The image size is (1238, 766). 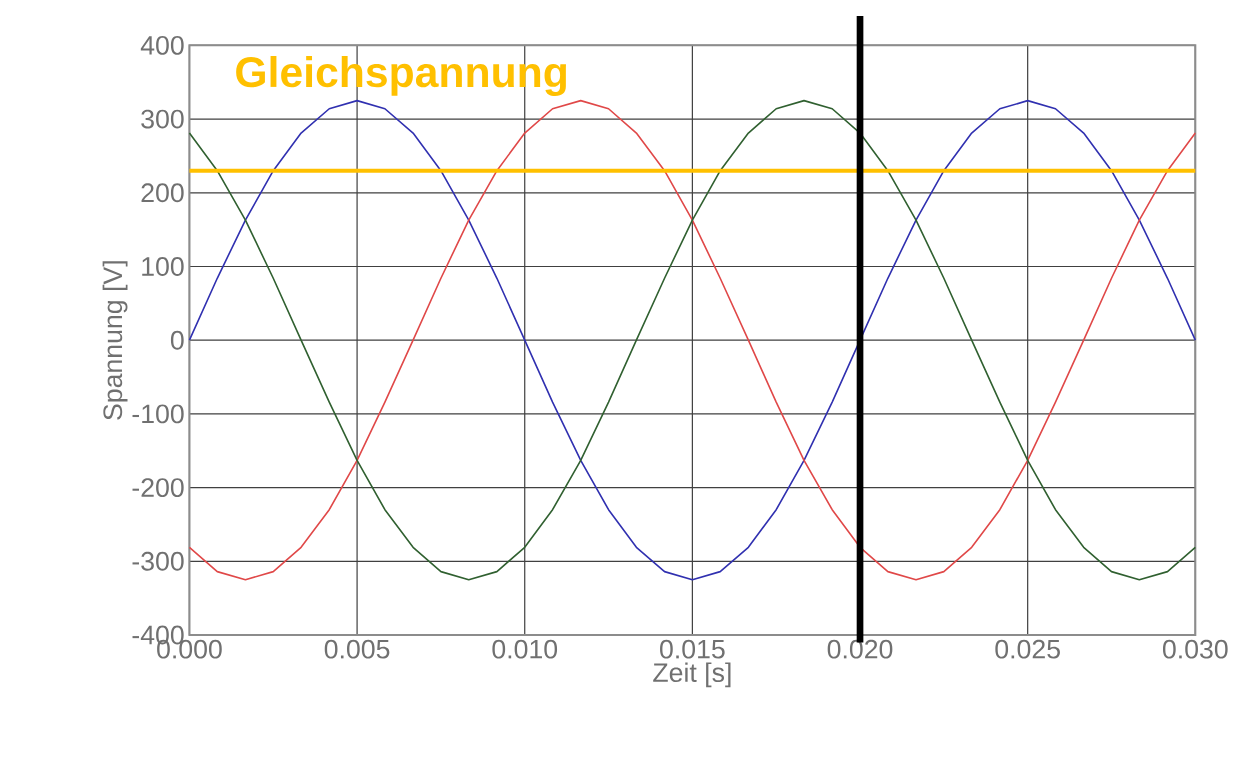 What do you see at coordinates (162, 193) in the screenshot?
I see `y-tick-label: 200` at bounding box center [162, 193].